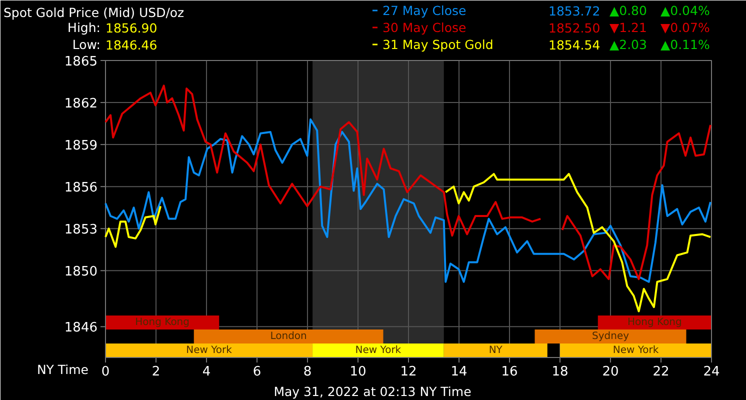 This screenshot has height=400, width=746. What do you see at coordinates (685, 27) in the screenshot?
I see `text: ▼0.07%` at bounding box center [685, 27].